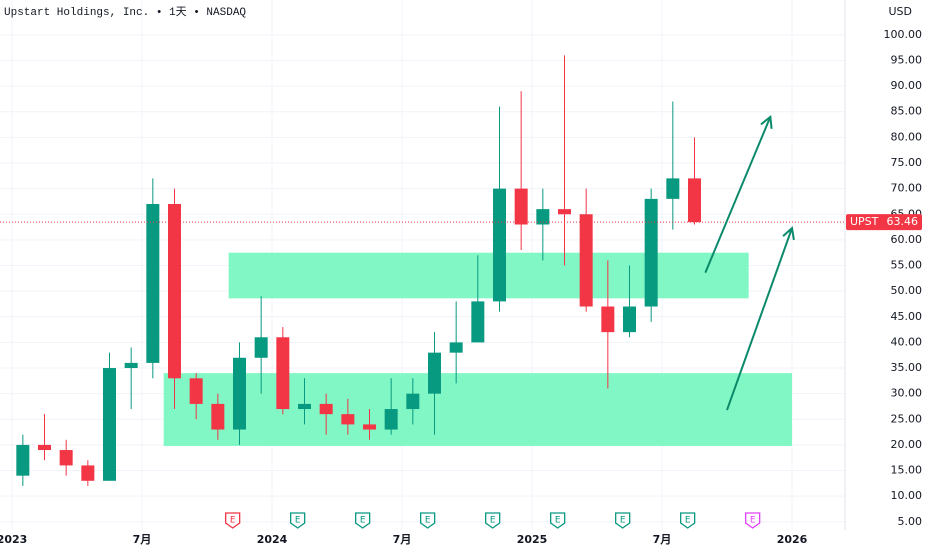 This screenshot has width=932, height=550. I want to click on x-tick-label: 2023, so click(13, 539).